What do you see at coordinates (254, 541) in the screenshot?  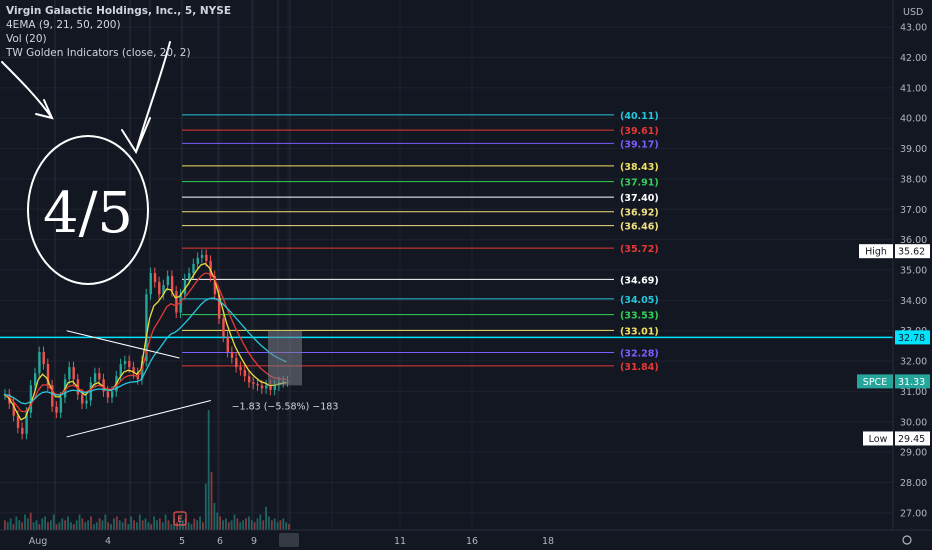 I see `time-tick-label: 9` at bounding box center [254, 541].